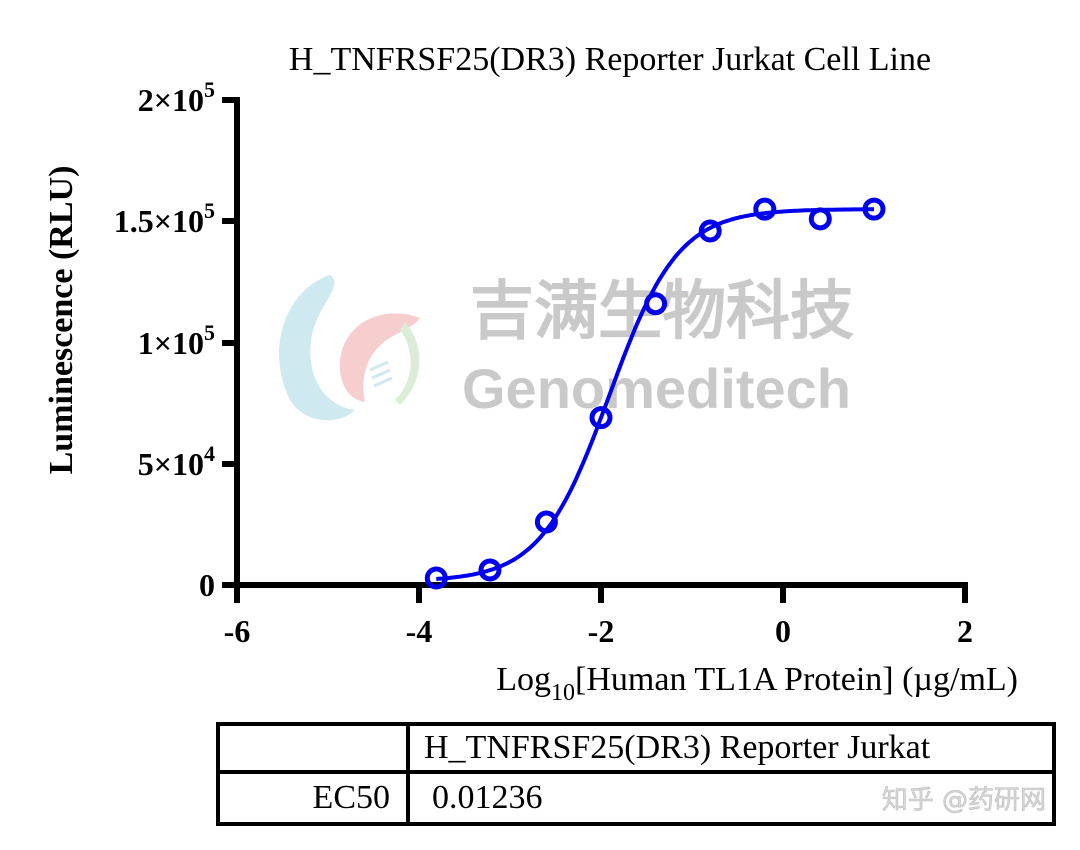  What do you see at coordinates (207, 585) in the screenshot?
I see `y-tick-label: 0` at bounding box center [207, 585].